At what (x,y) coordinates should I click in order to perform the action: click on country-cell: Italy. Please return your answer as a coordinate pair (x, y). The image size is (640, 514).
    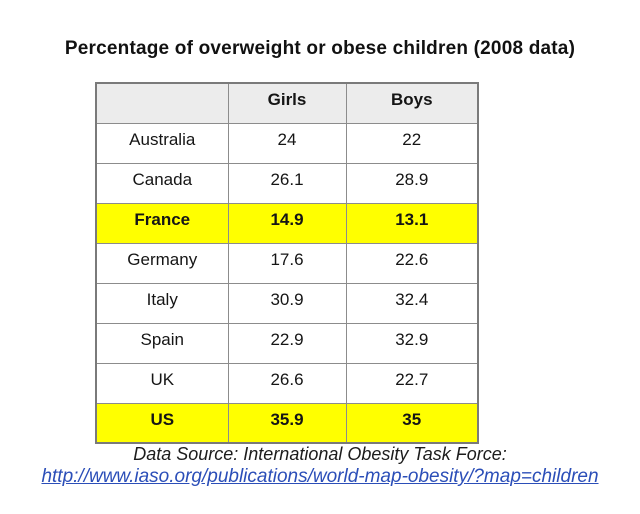
    Looking at the image, I should click on (162, 303).